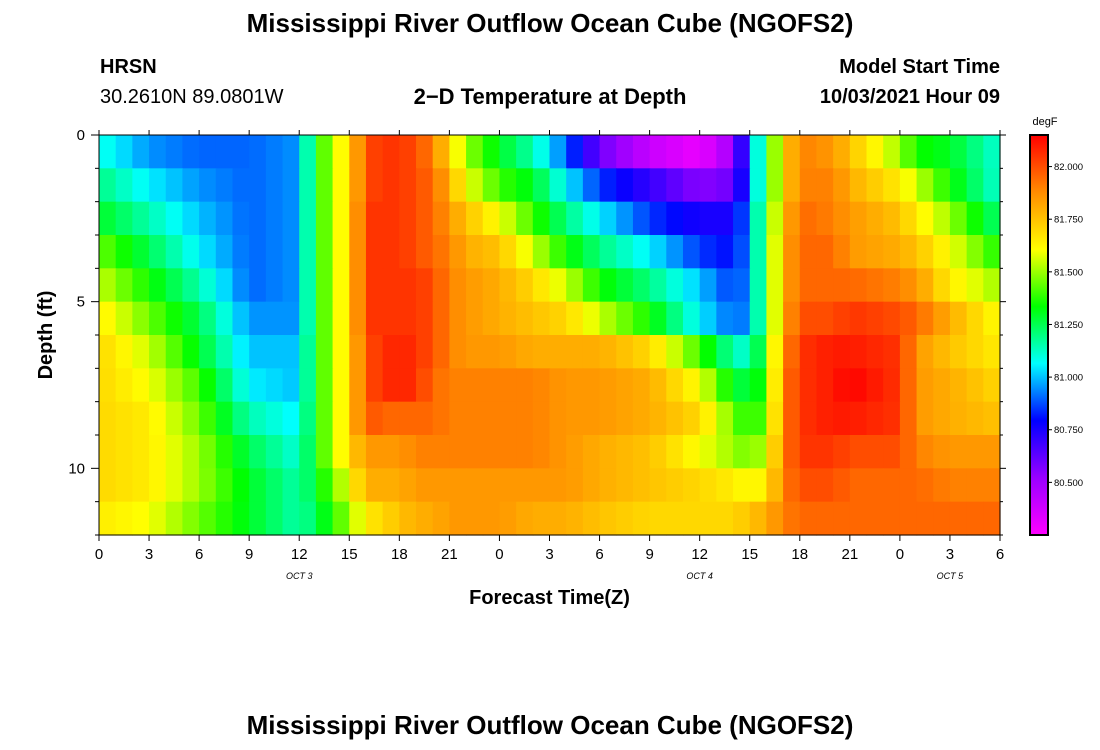  What do you see at coordinates (649, 554) in the screenshot?
I see `x-tick-label: 9` at bounding box center [649, 554].